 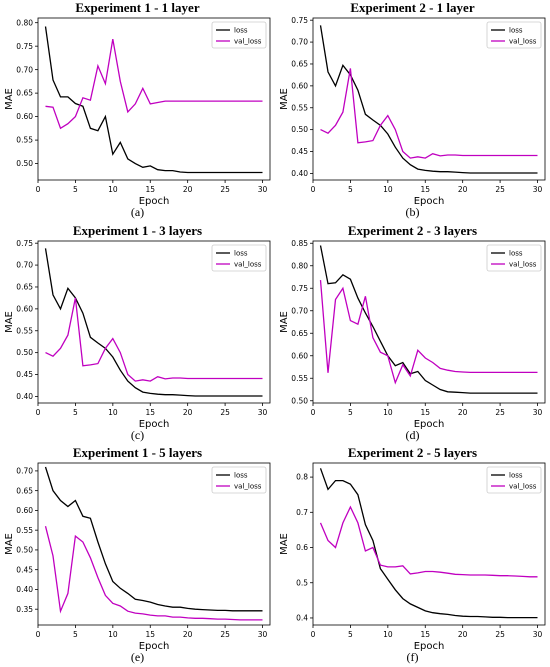 What do you see at coordinates (137, 657) in the screenshot?
I see `panel-label: (e)` at bounding box center [137, 657].